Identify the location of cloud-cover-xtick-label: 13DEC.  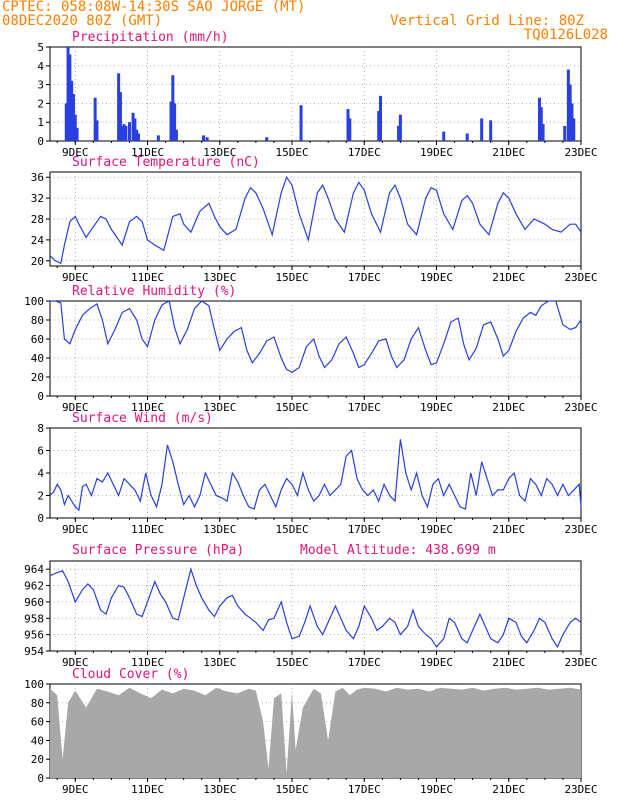
(219, 789).